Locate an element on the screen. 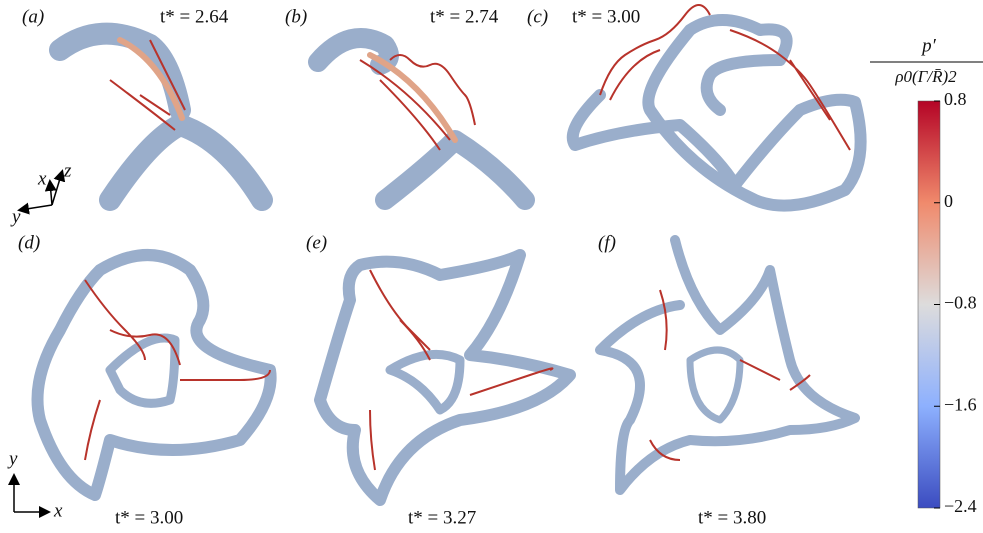 The height and width of the screenshot is (533, 983). panel-label: (d) is located at coordinates (29, 242).